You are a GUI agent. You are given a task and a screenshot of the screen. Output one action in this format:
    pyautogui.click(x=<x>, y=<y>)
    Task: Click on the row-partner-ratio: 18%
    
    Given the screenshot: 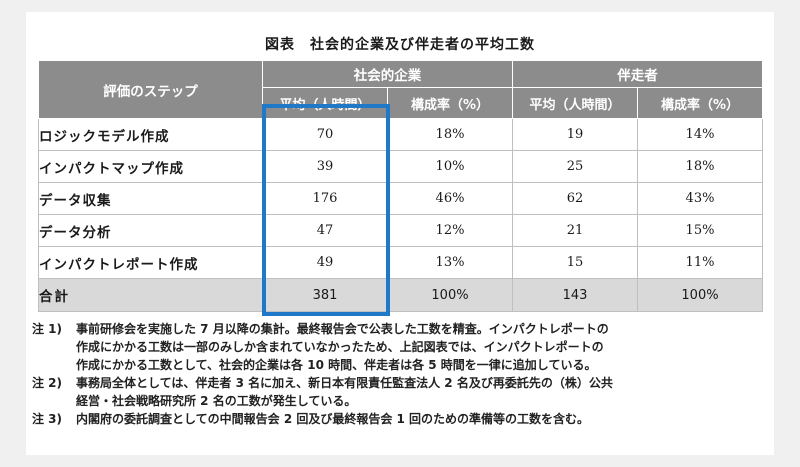 What is the action you would take?
    pyautogui.click(x=700, y=166)
    